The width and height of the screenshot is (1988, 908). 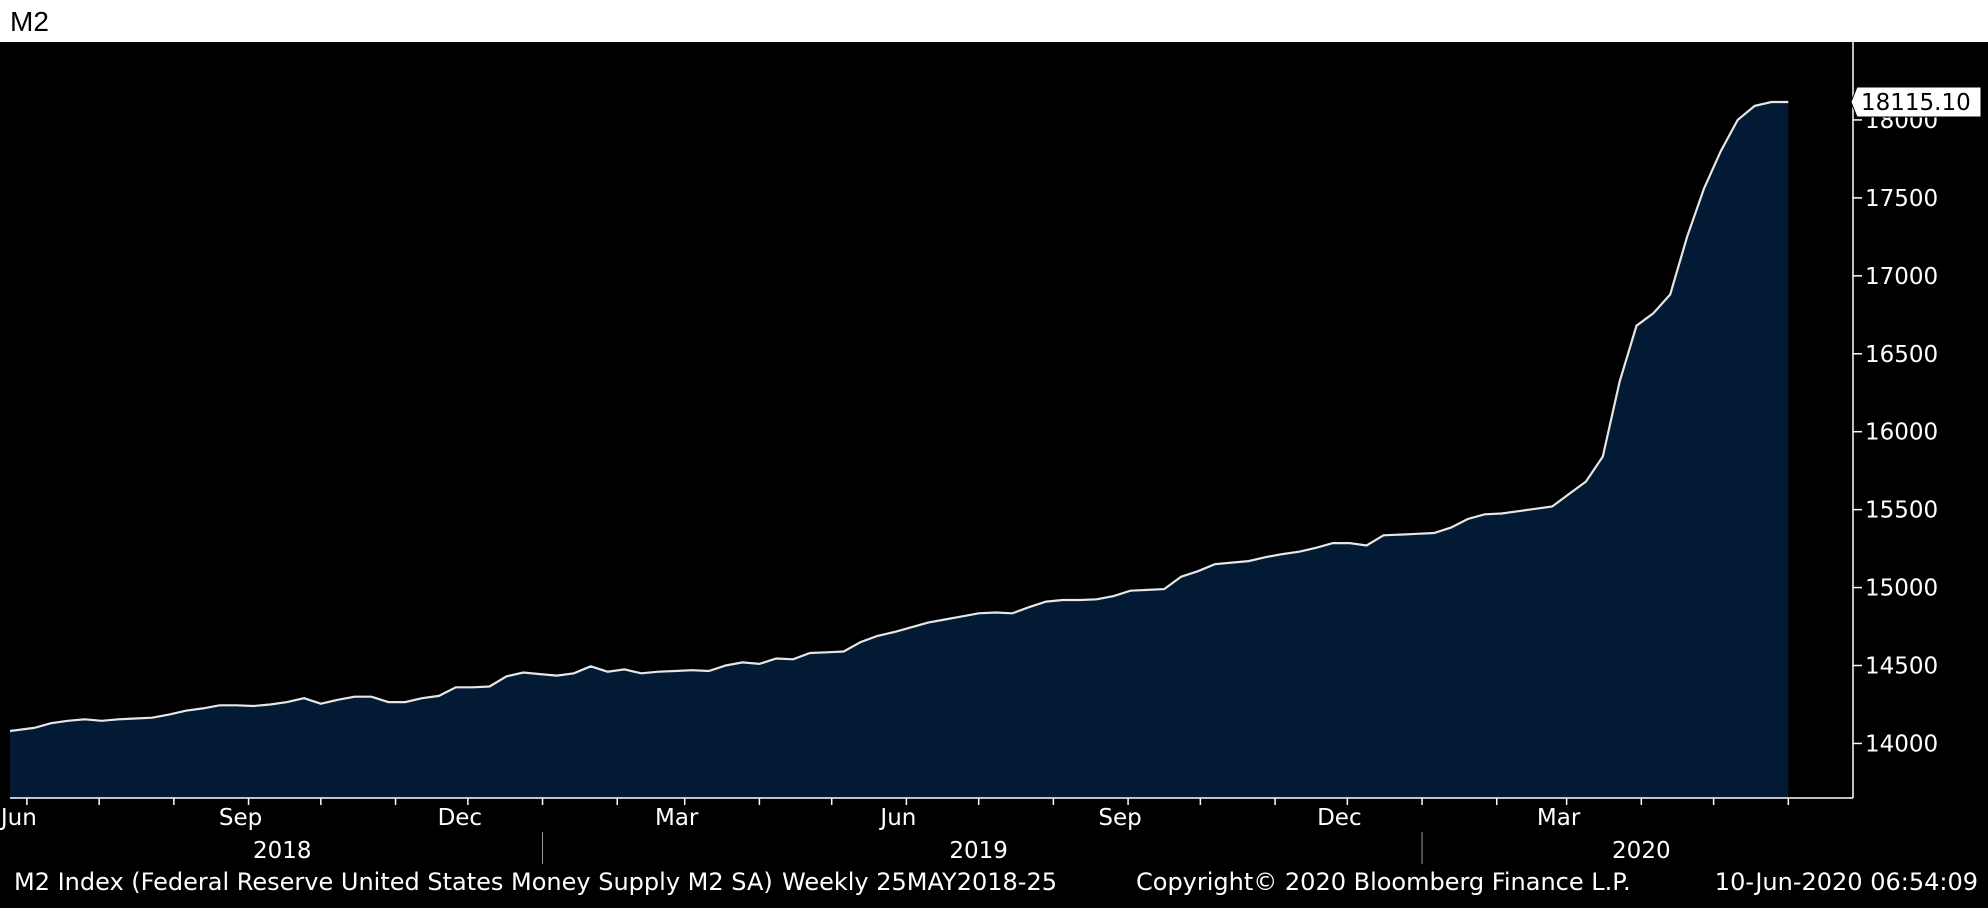 What do you see at coordinates (1901, 589) in the screenshot?
I see `y-tick-label: 15000` at bounding box center [1901, 589].